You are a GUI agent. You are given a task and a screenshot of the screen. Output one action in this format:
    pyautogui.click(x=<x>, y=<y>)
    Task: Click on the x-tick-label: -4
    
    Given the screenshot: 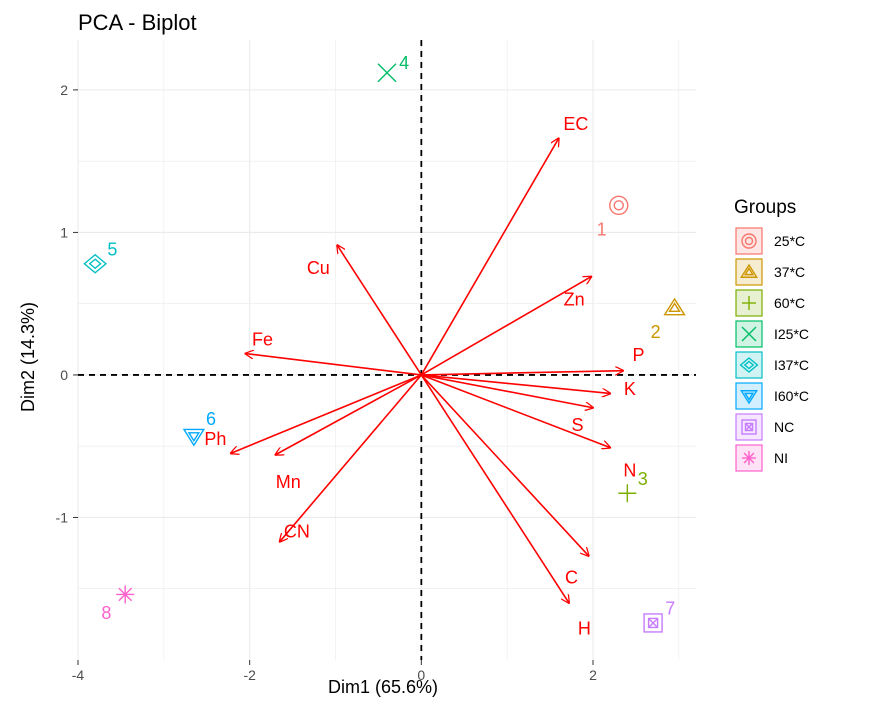 What is the action you would take?
    pyautogui.click(x=78, y=675)
    